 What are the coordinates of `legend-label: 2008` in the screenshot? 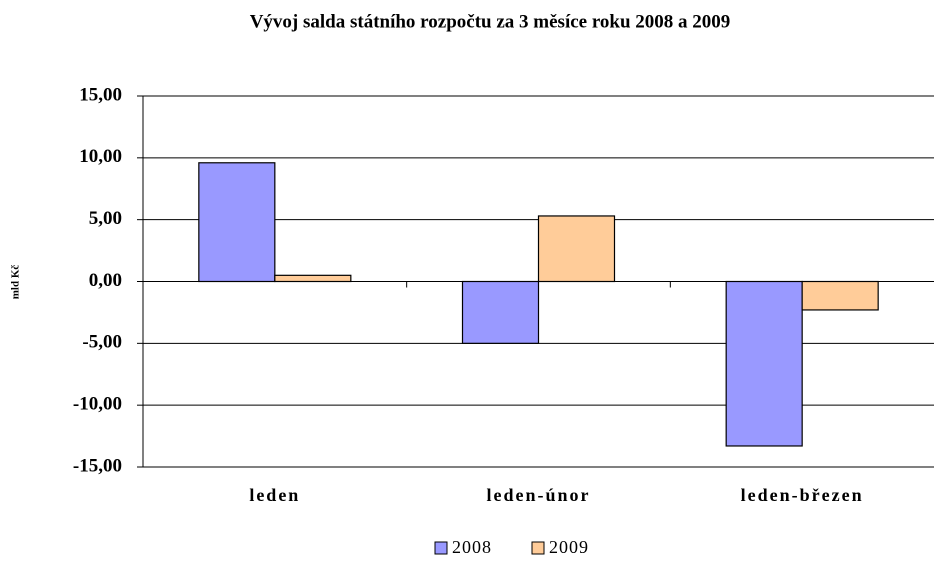 It's located at (472, 547).